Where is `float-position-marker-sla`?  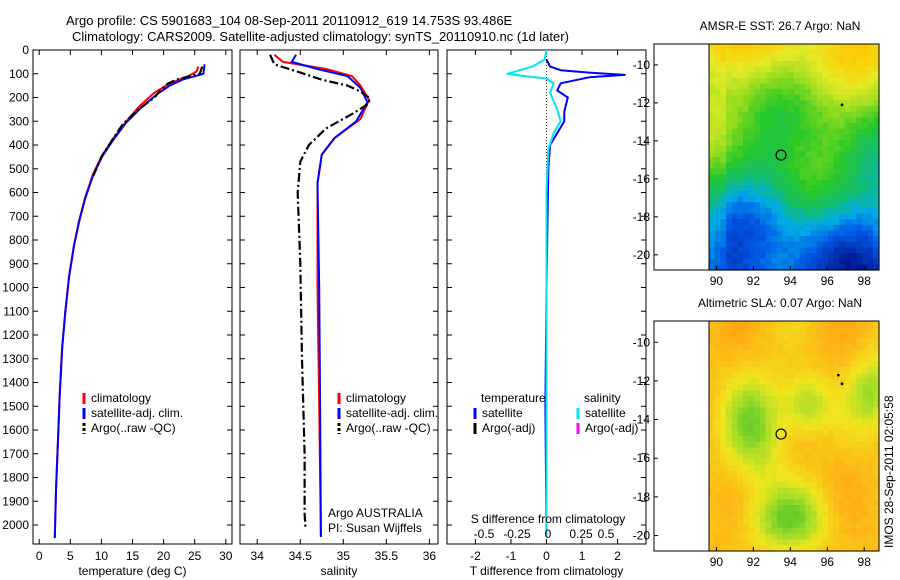 float-position-marker-sla is located at coordinates (781, 434).